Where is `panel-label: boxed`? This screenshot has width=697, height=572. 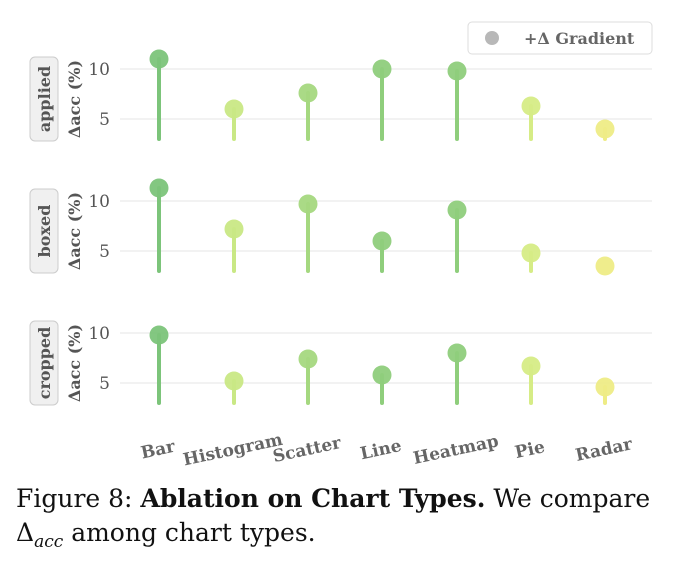 panel-label: boxed is located at coordinates (44, 231).